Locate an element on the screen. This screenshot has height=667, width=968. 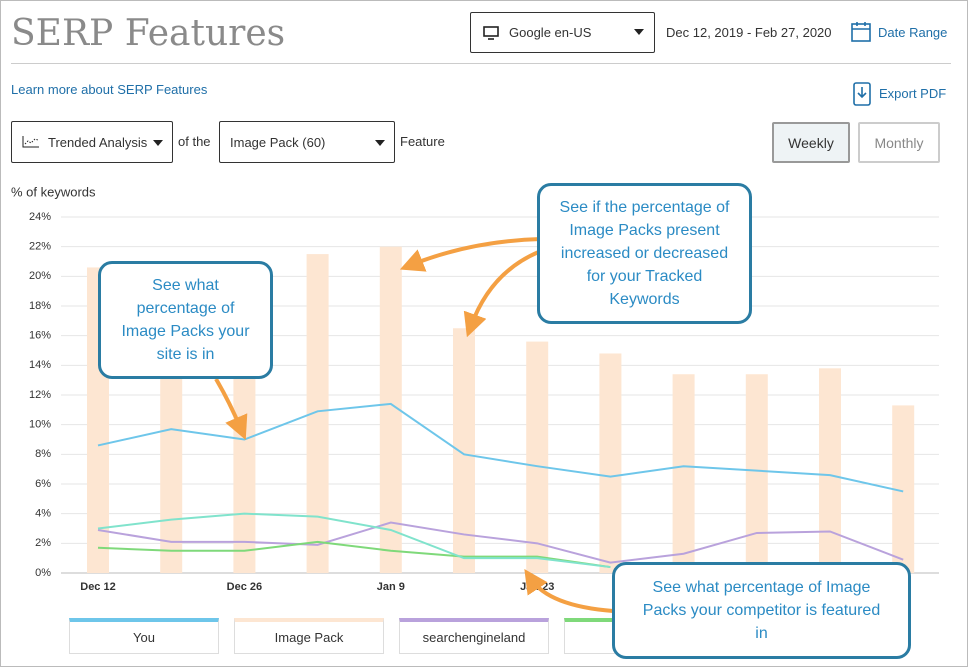
x-tick-label: Dec 12 is located at coordinates (97, 587).